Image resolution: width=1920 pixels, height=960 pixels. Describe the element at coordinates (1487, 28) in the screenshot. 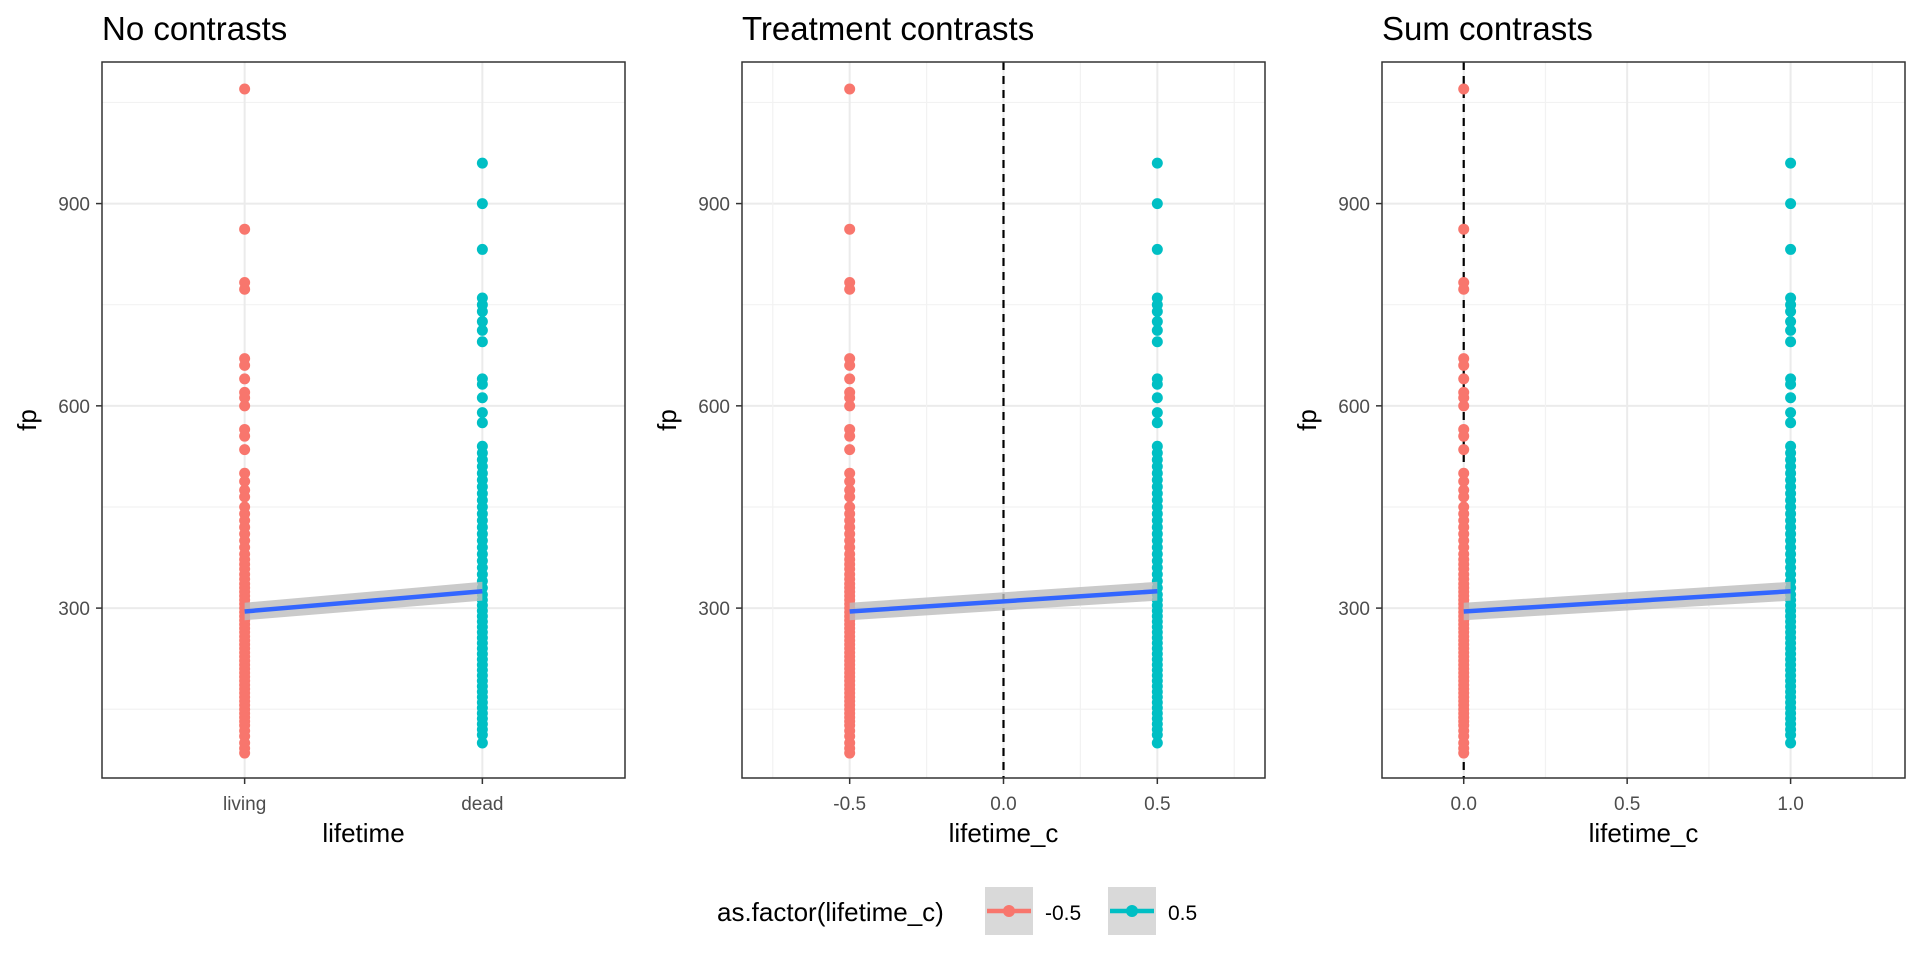

I see `panel-title: Sum contrasts` at that location.